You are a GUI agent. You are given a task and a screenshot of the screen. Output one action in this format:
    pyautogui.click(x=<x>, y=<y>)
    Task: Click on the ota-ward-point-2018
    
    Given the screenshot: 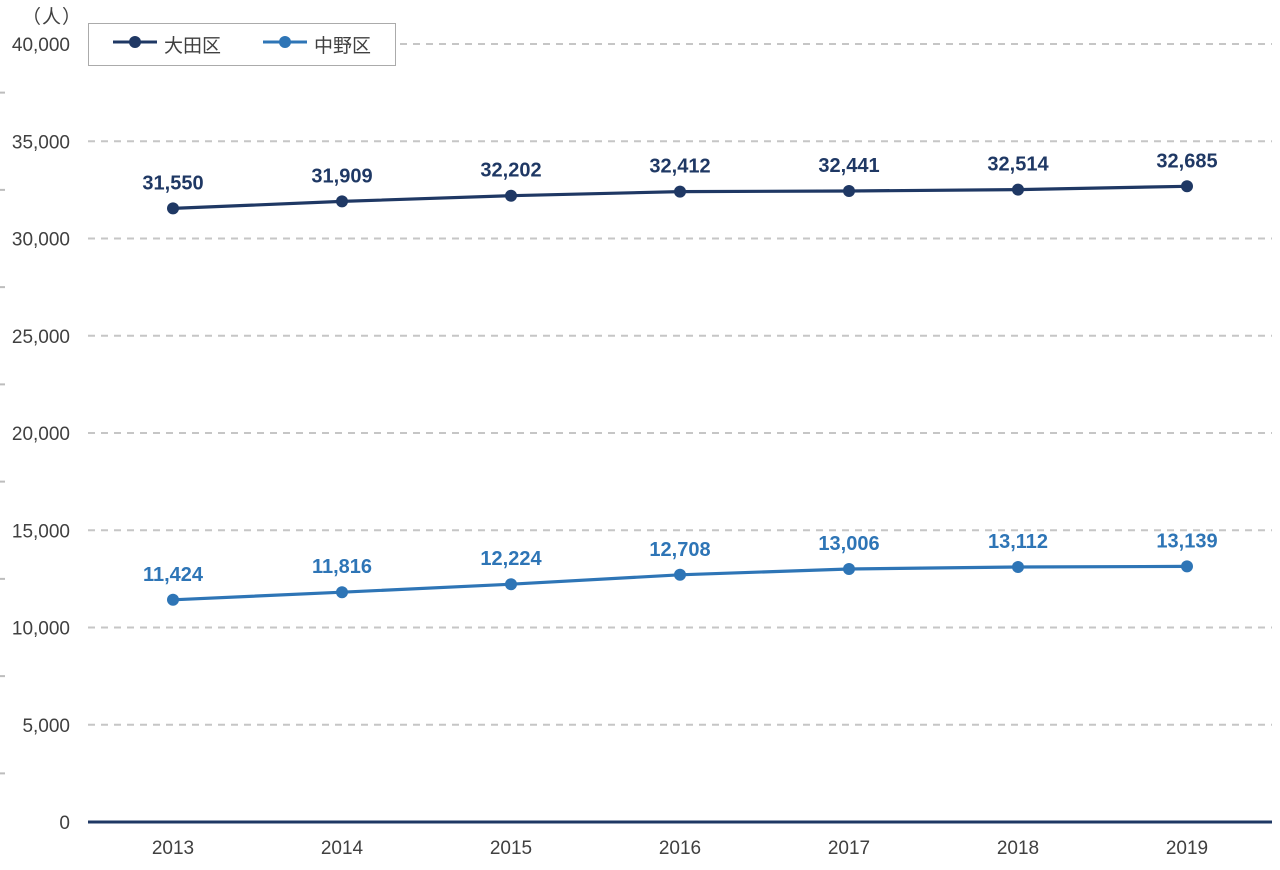 What is the action you would take?
    pyautogui.click(x=1018, y=189)
    